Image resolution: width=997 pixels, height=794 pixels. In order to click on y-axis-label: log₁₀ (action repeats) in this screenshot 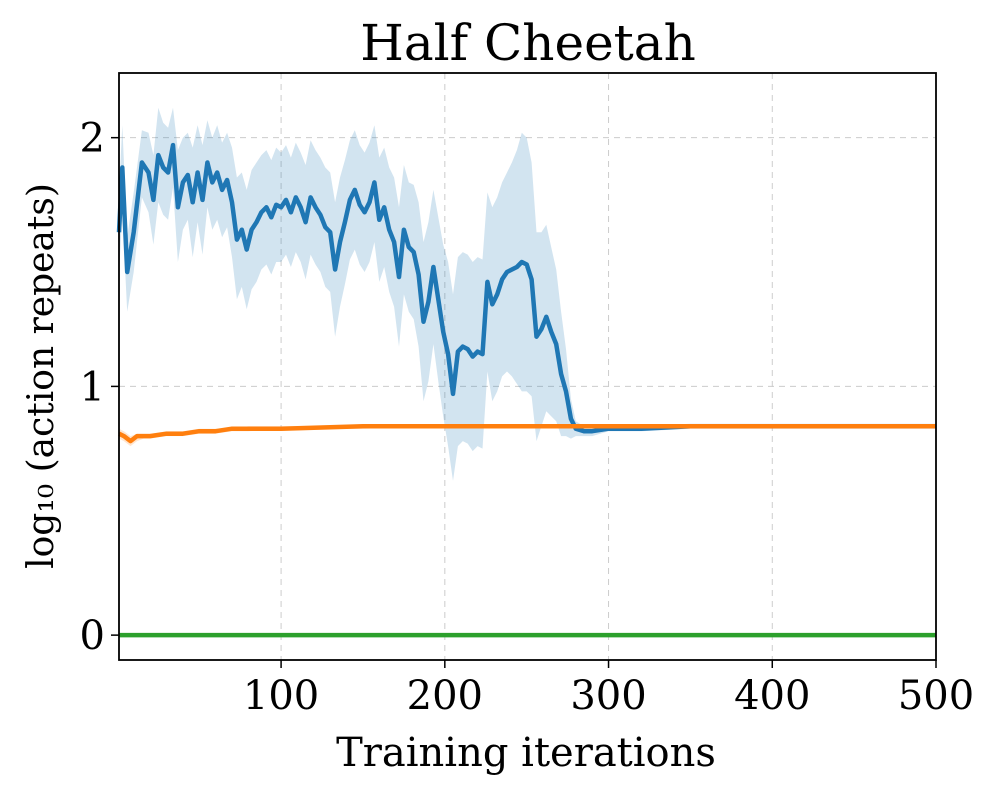, I will do `click(41, 376)`.